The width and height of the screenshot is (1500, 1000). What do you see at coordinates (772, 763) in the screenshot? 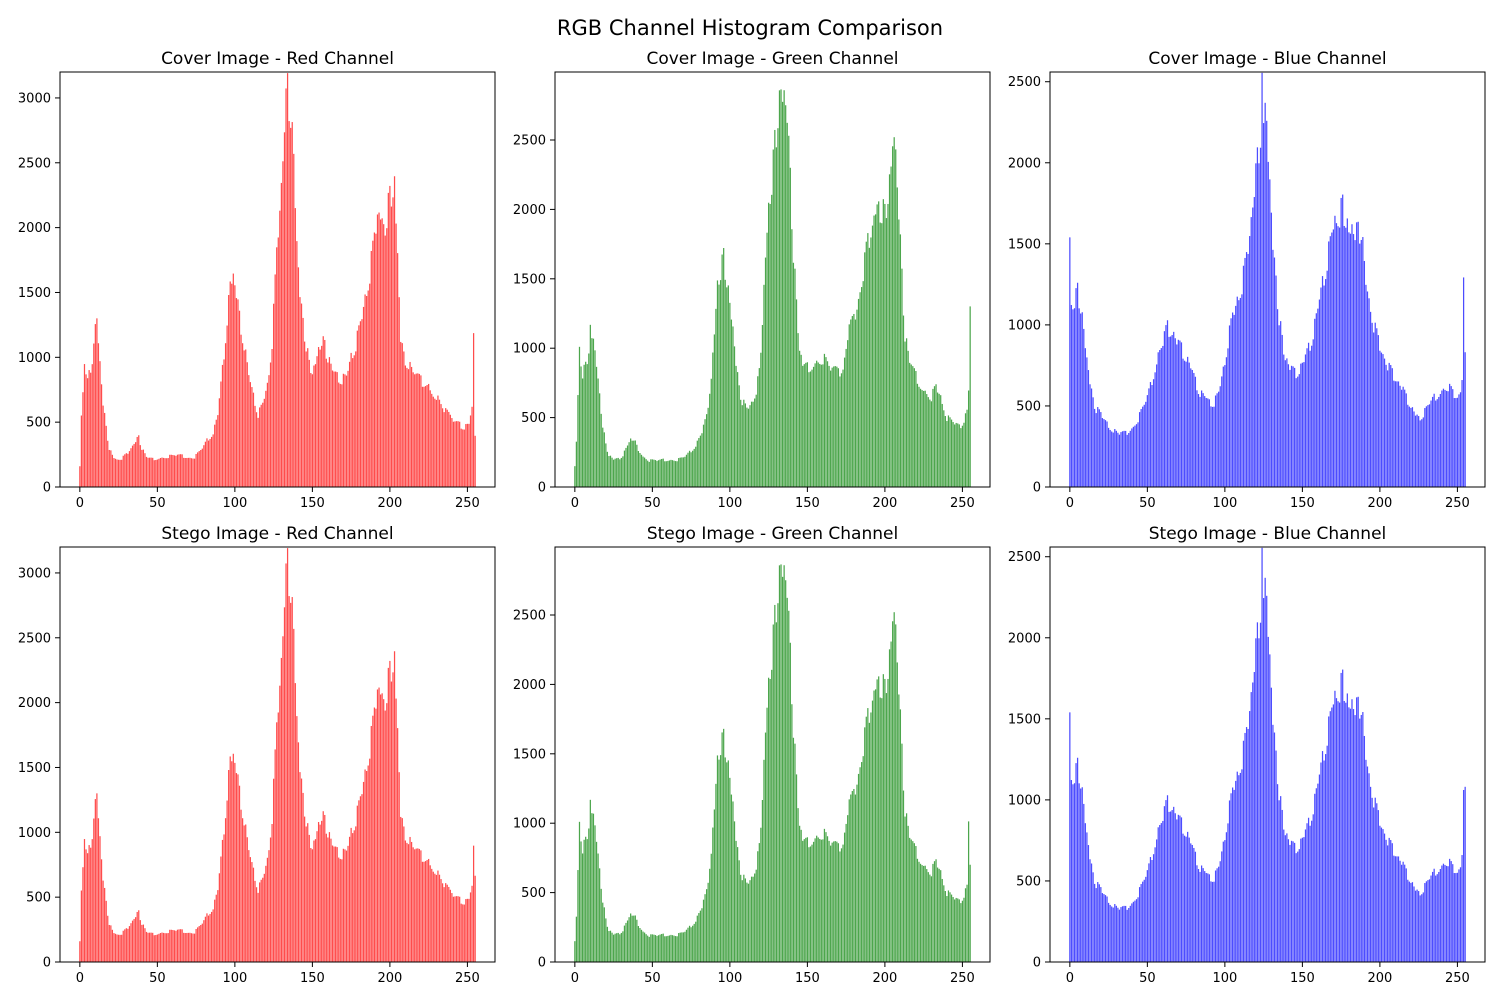
I see `histogram-bars` at bounding box center [772, 763].